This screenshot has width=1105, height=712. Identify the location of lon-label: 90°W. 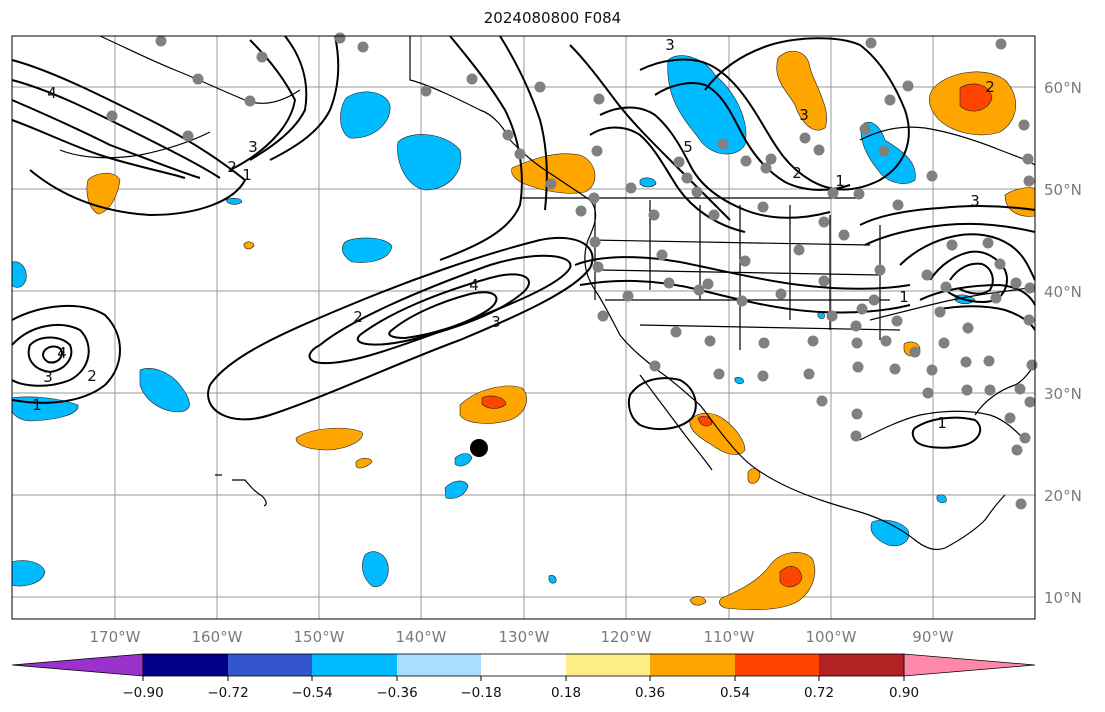
(933, 637).